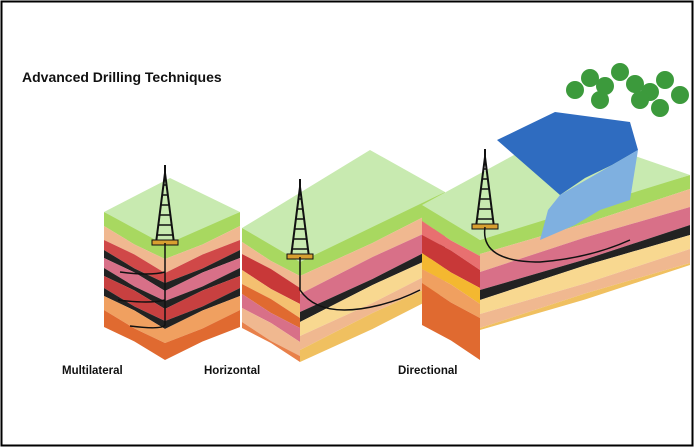 The width and height of the screenshot is (694, 447). What do you see at coordinates (122, 77) in the screenshot?
I see `title: Advanced Drilling Techniques` at bounding box center [122, 77].